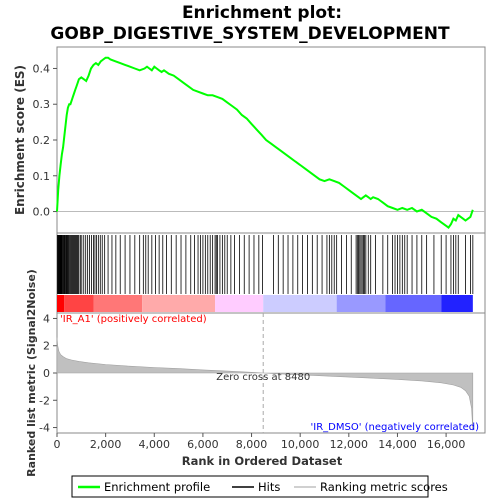 Image resolution: width=500 pixels, height=500 pixels. What do you see at coordinates (300, 444) in the screenshot?
I see `x-tick-label: 10,000` at bounding box center [300, 444].